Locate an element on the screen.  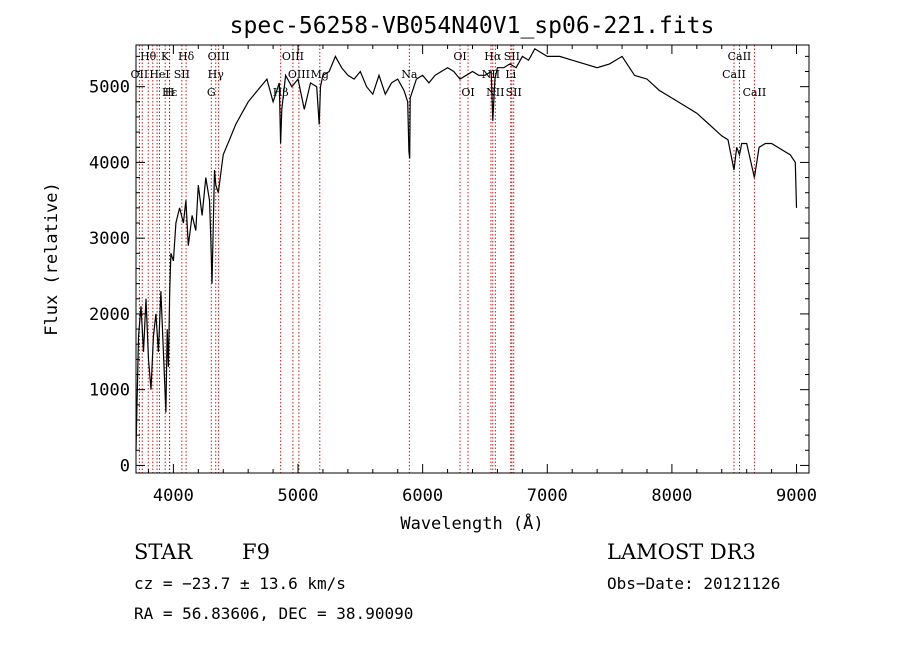
line-marker-label: Hε is located at coordinates (170, 92).